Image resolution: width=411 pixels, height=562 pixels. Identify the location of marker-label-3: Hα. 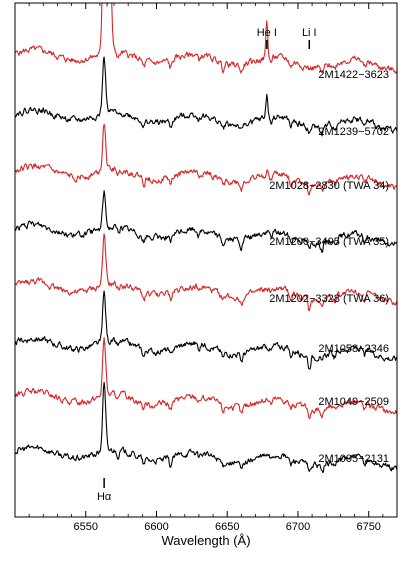
(104, 497).